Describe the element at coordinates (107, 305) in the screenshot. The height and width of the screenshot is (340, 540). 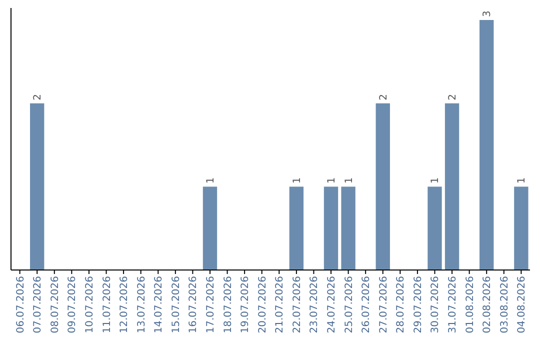
I see `x-tick-label: 11.07.2026` at that location.